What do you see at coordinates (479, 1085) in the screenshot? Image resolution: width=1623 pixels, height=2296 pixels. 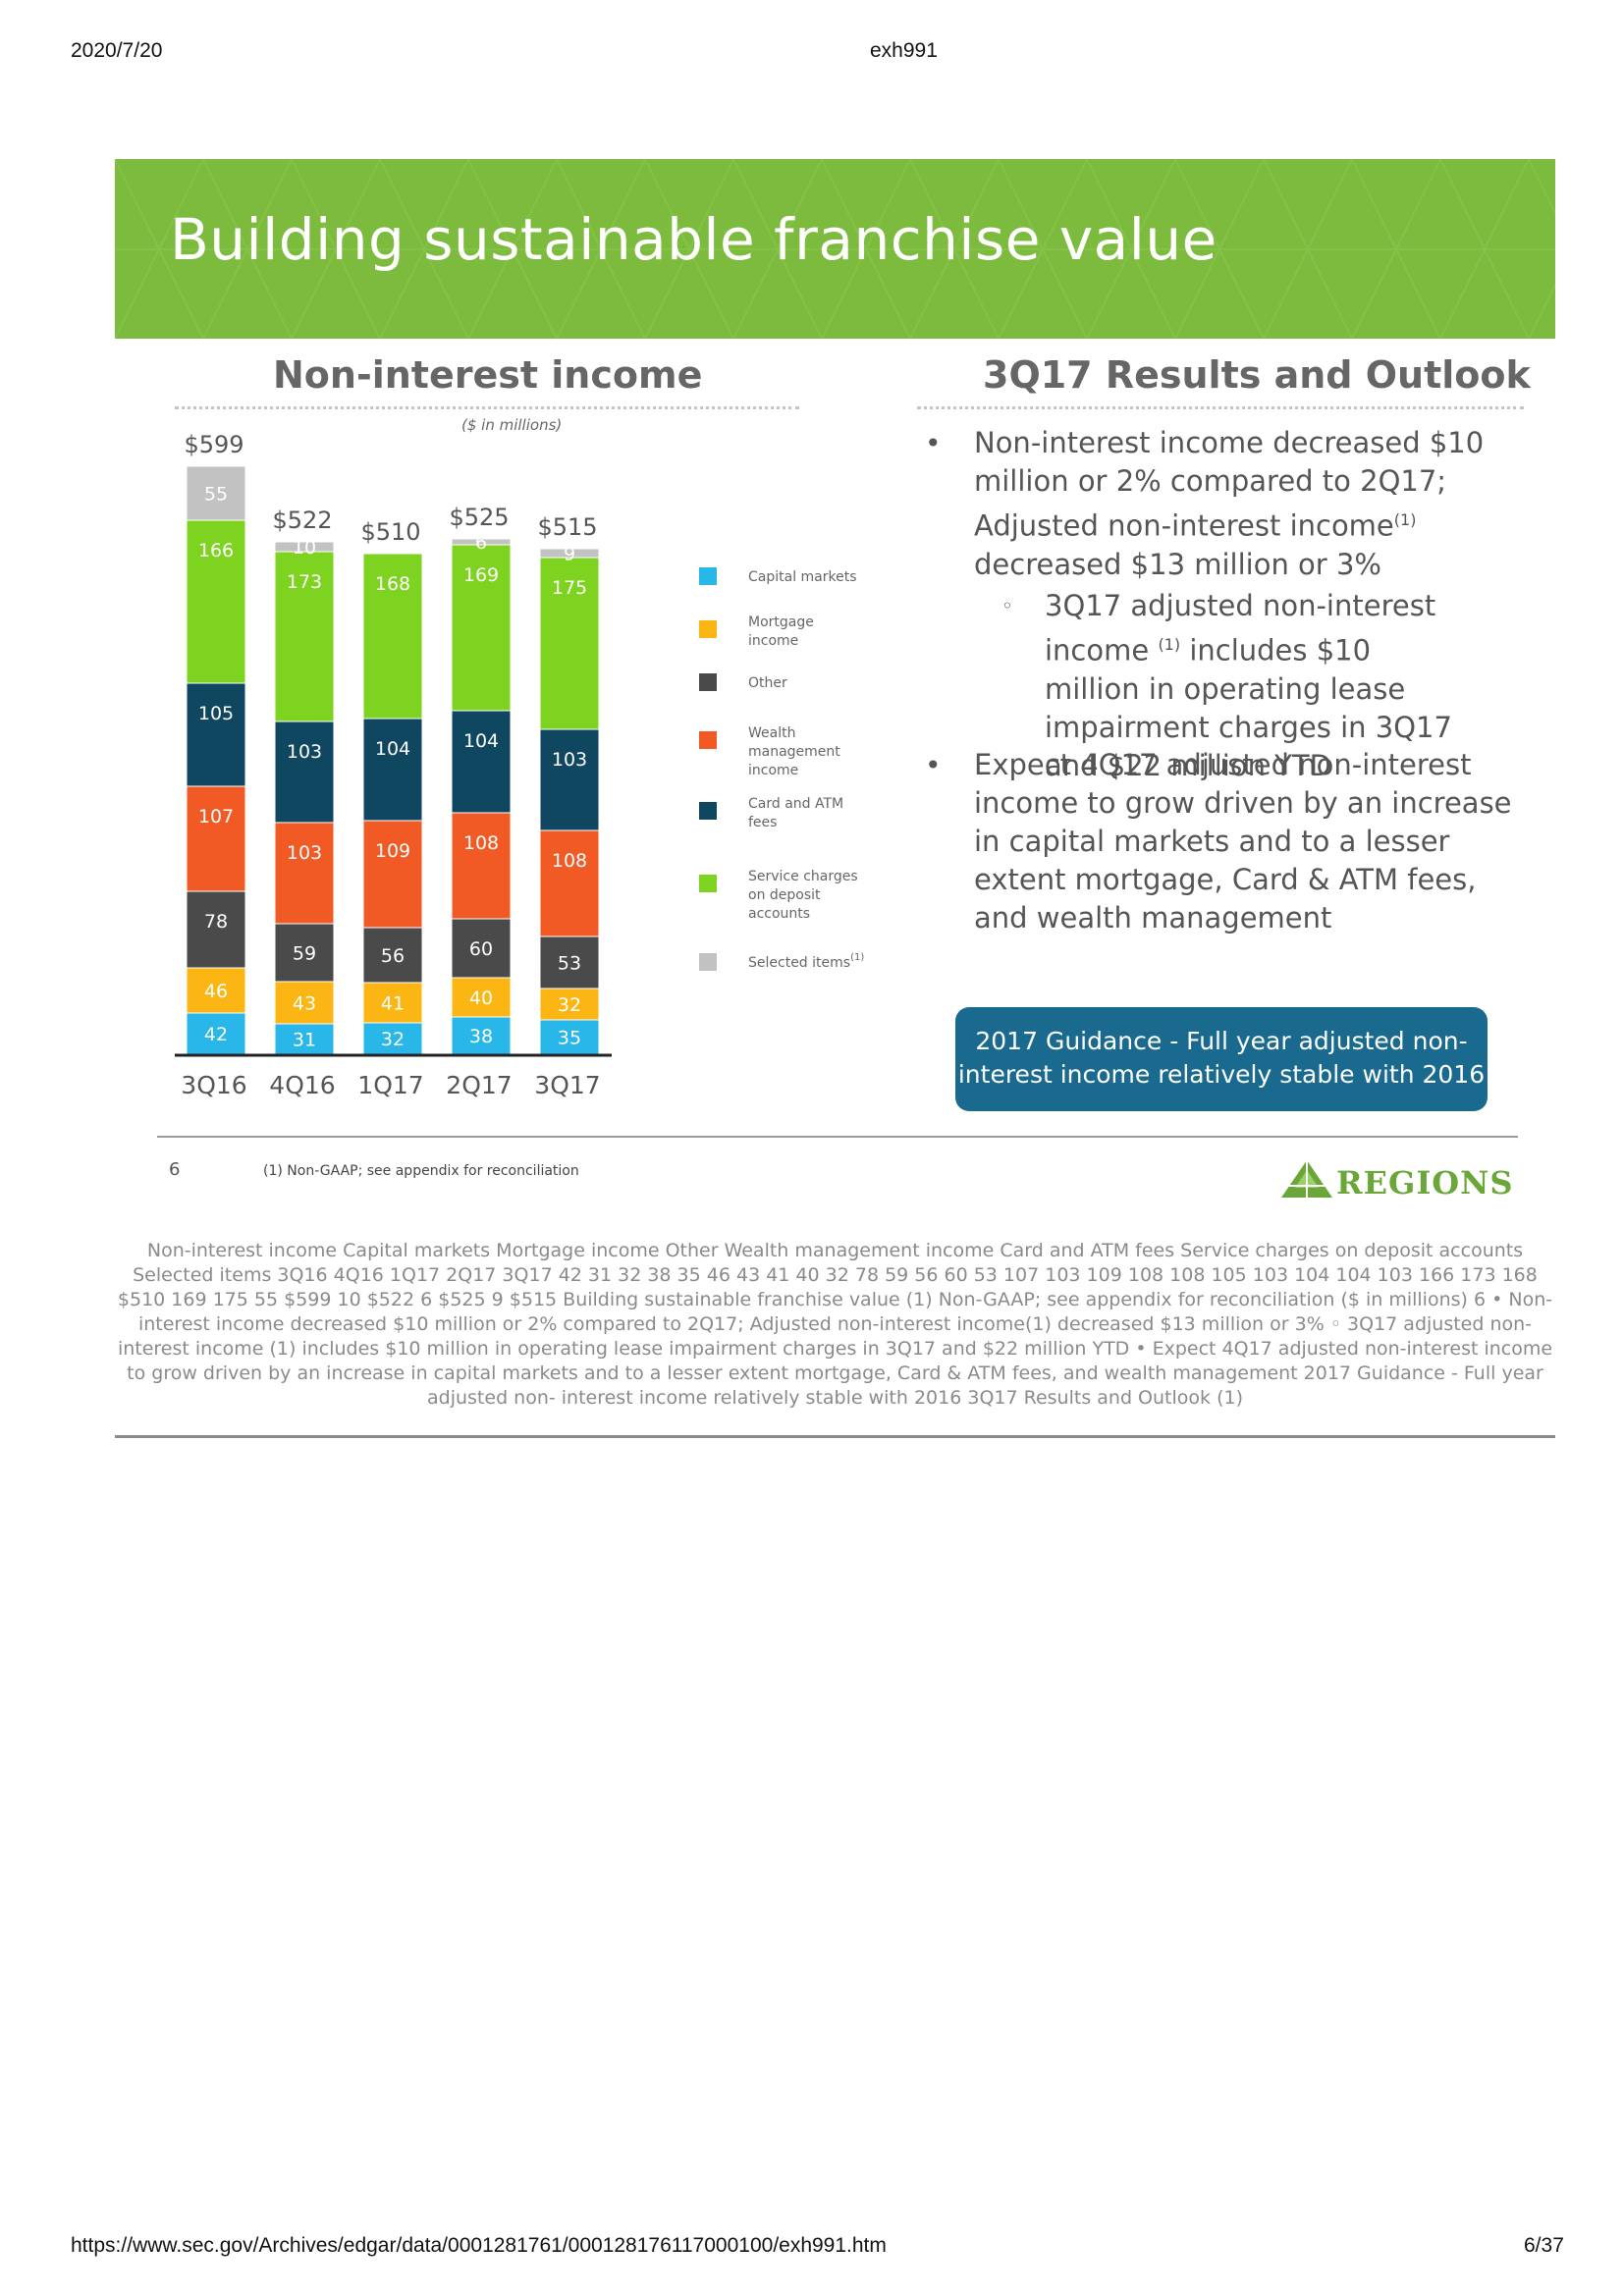 I see `x-tick-label: 2Q17` at bounding box center [479, 1085].